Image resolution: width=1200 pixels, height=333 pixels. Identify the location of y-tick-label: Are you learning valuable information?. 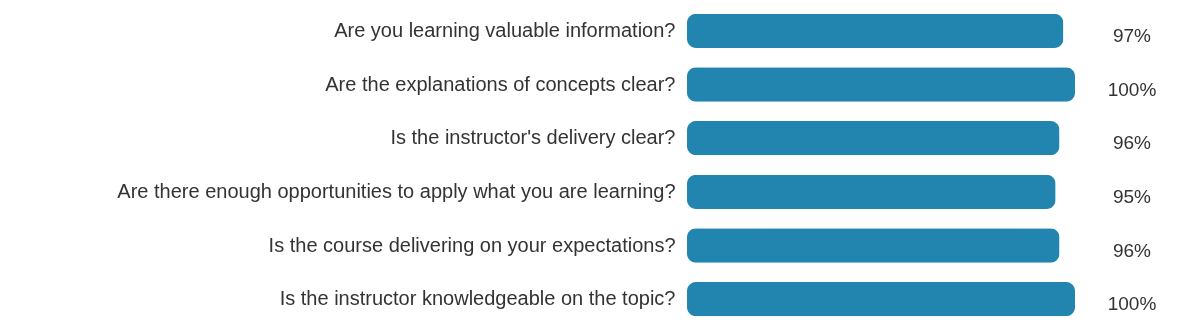
(505, 29).